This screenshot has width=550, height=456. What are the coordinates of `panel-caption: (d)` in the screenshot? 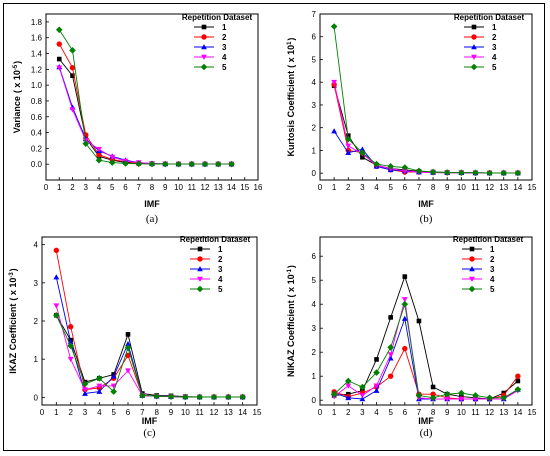 It's located at (426, 433).